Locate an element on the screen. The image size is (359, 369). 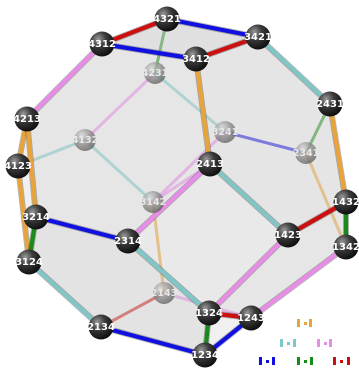
vertex-label: 3142 is located at coordinates (153, 202).